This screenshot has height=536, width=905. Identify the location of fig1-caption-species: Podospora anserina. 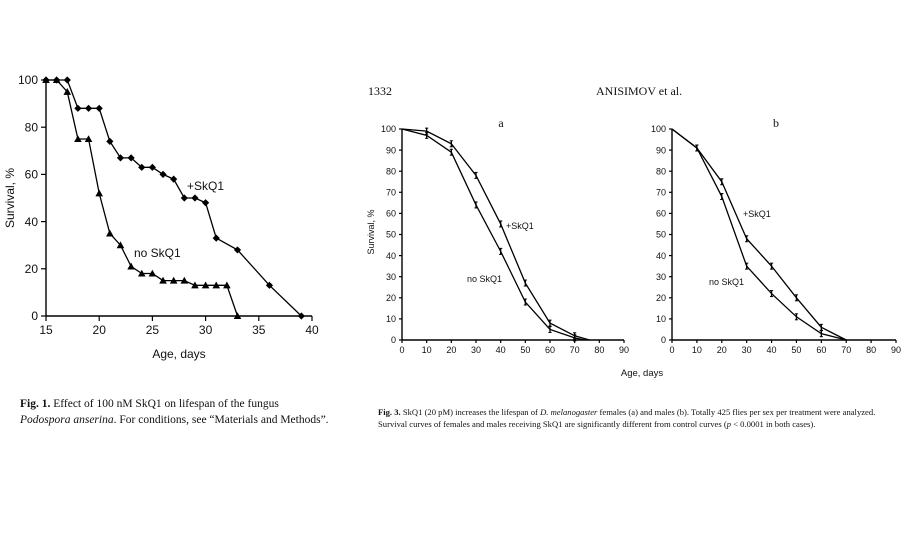
(67, 419).